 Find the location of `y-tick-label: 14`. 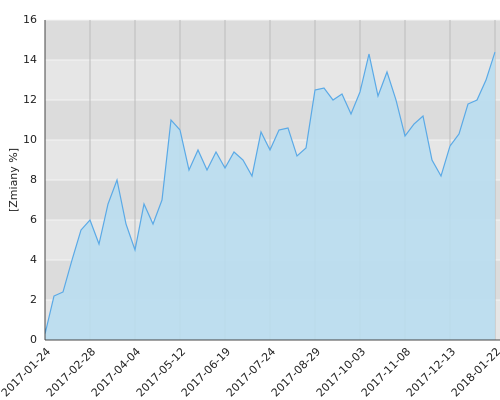

y-tick-label: 14 is located at coordinates (30, 59).